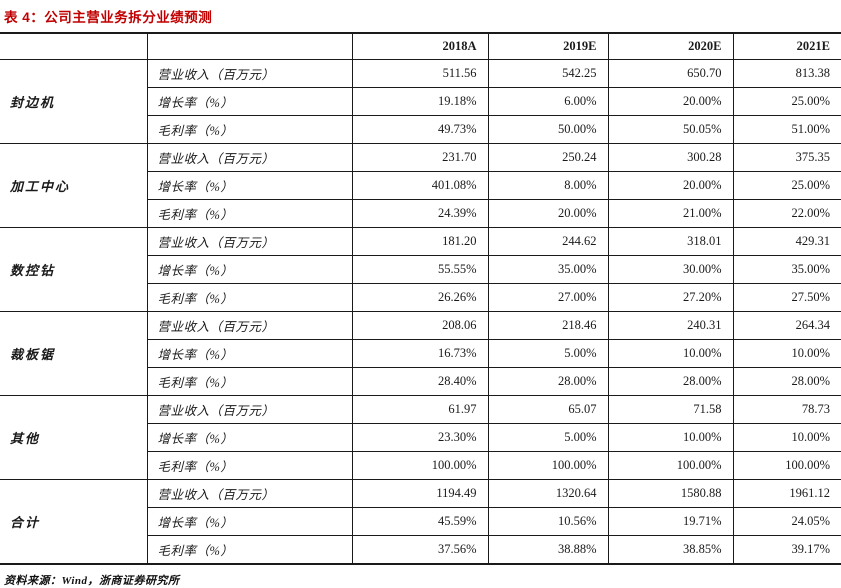 The height and width of the screenshot is (588, 841). I want to click on table-cell: 300.28, so click(670, 157).